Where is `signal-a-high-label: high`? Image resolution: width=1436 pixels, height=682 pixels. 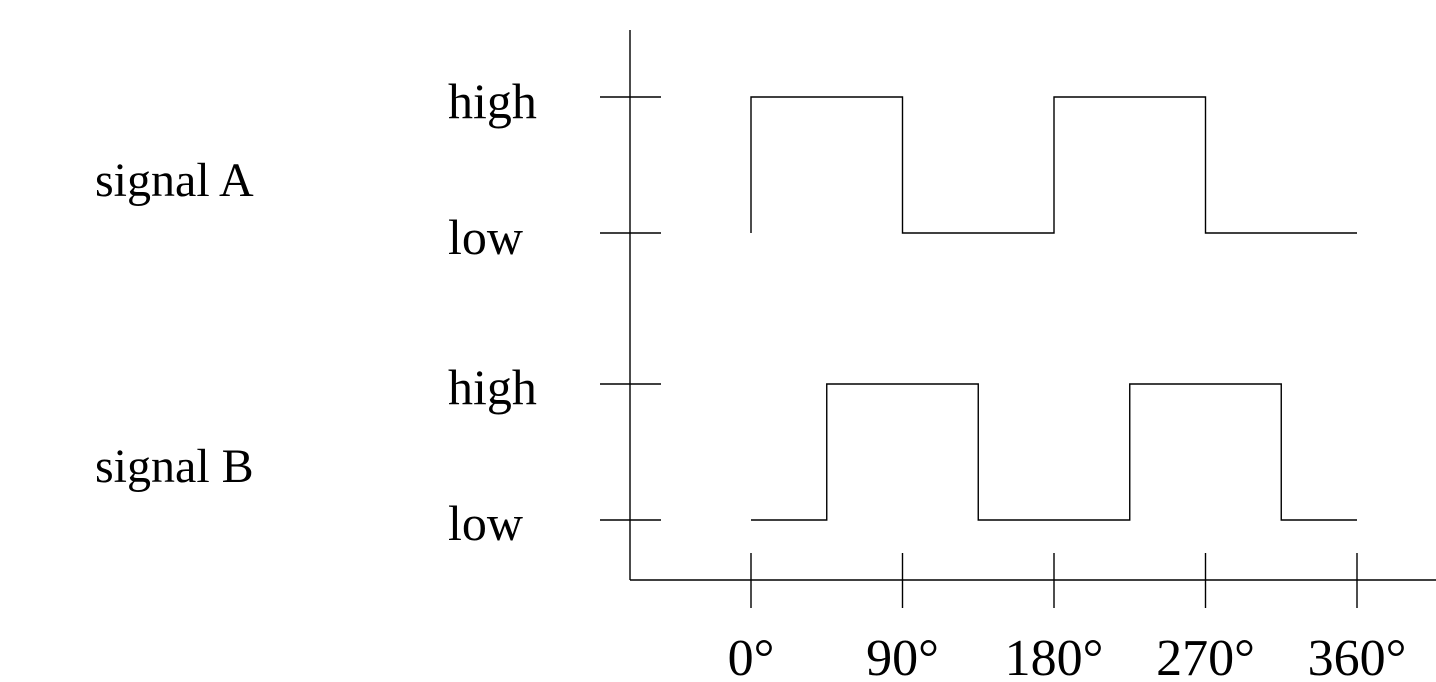 signal-a-high-label: high is located at coordinates (492, 101).